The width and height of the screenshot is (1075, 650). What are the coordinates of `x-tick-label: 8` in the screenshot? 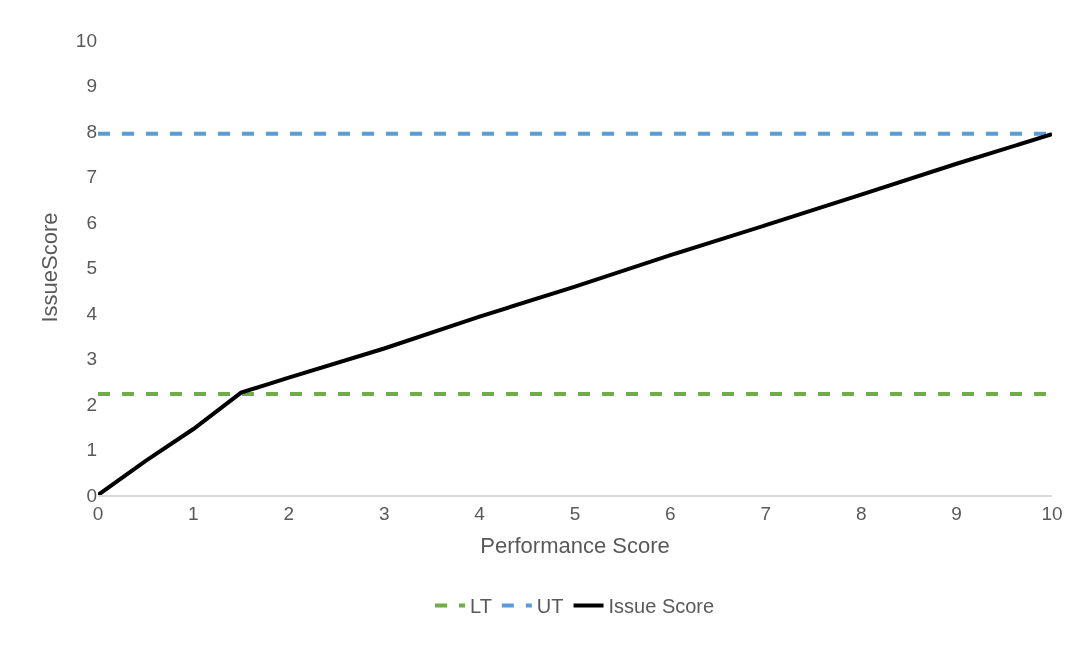 It's located at (861, 513).